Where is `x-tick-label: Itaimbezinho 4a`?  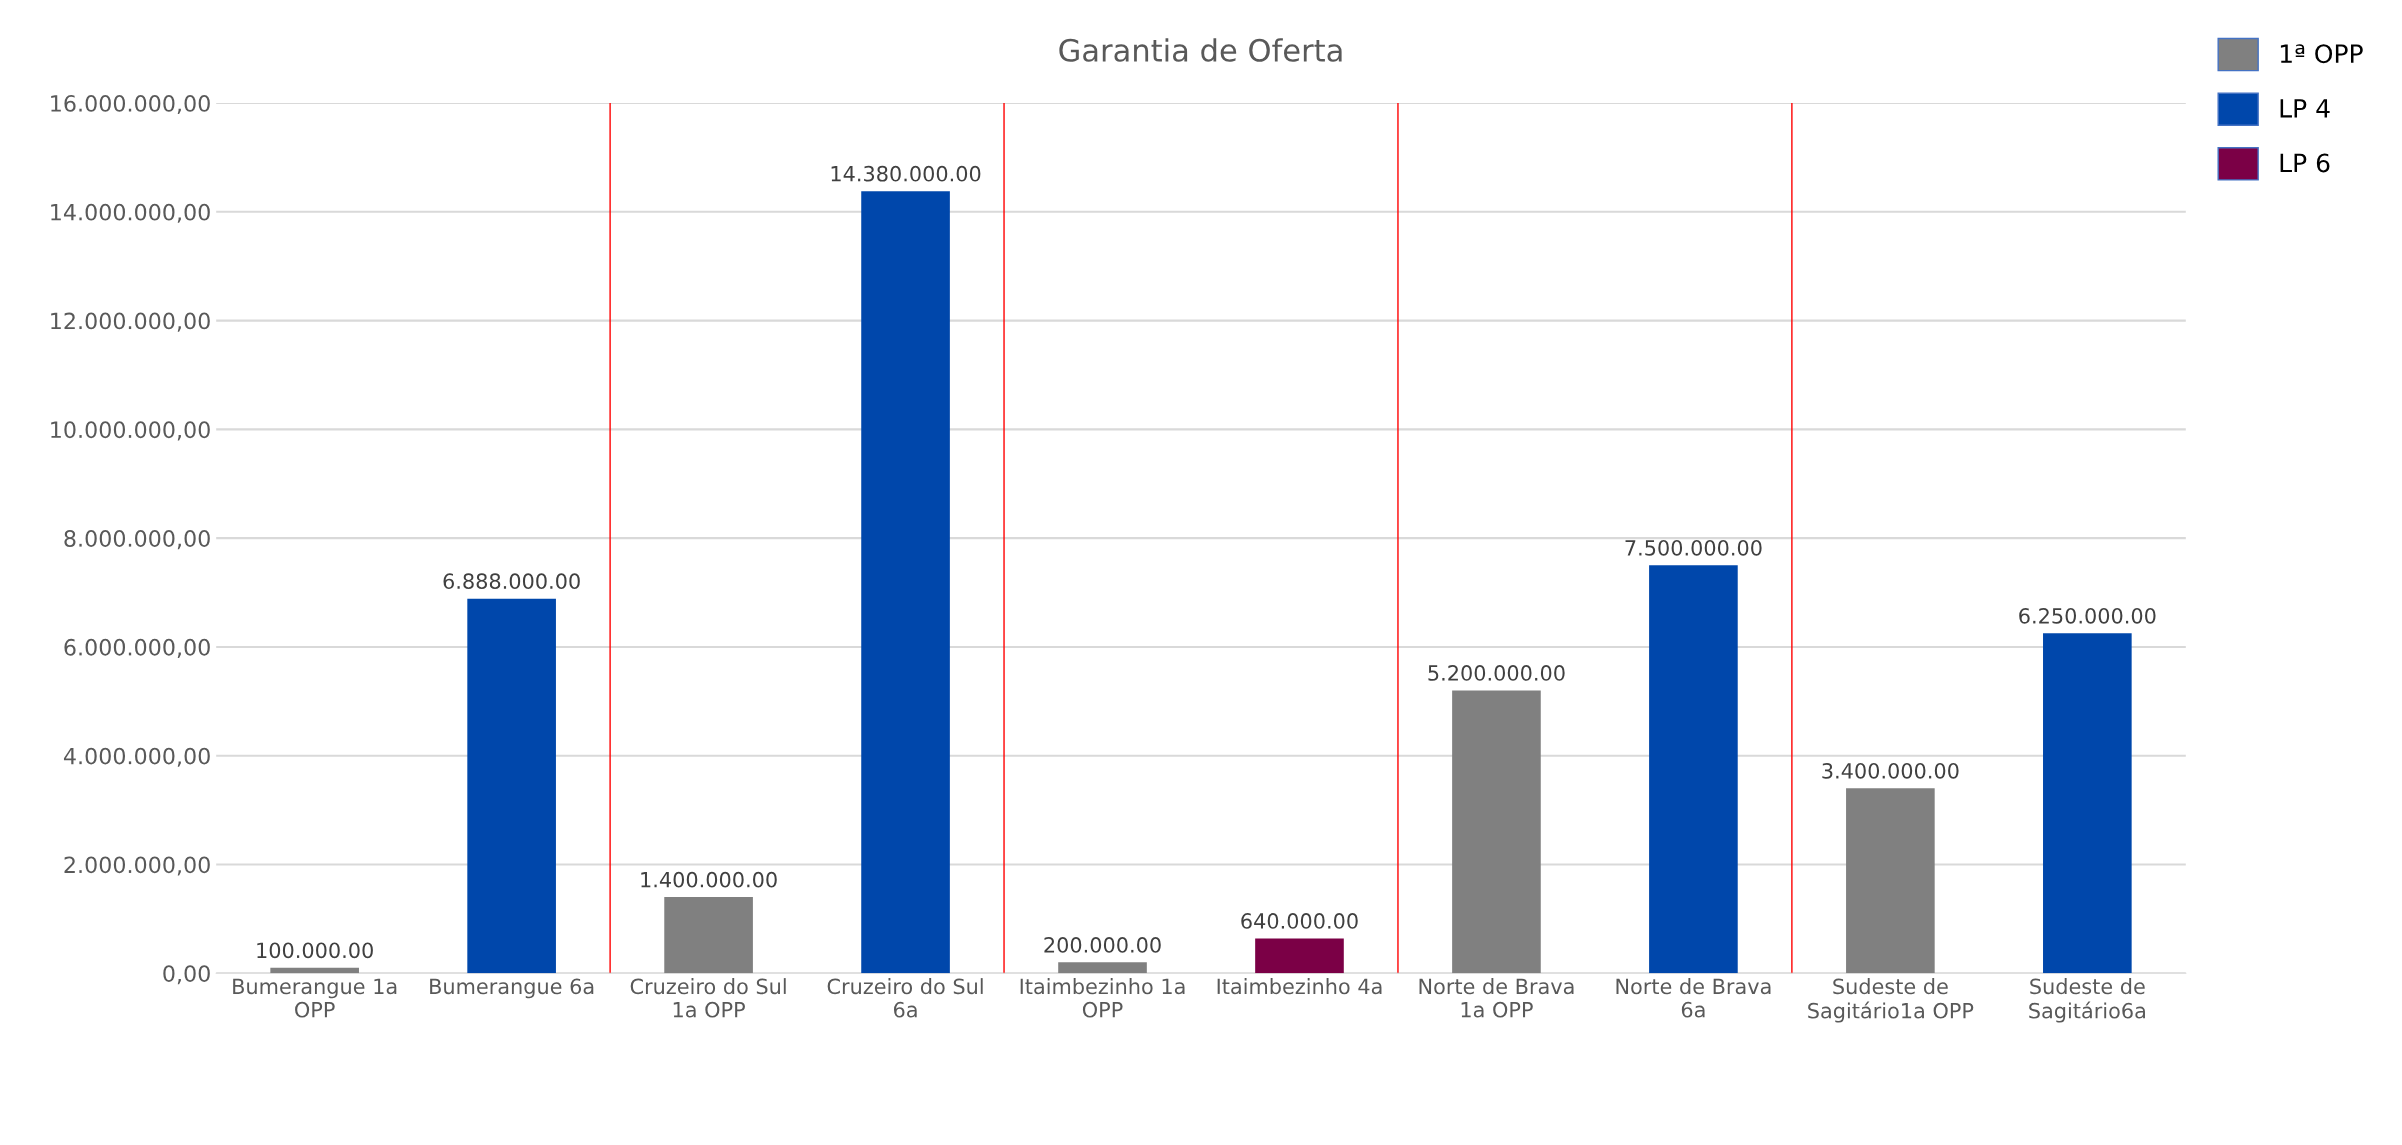
x-tick-label: Itaimbezinho 4a is located at coordinates (1299, 986).